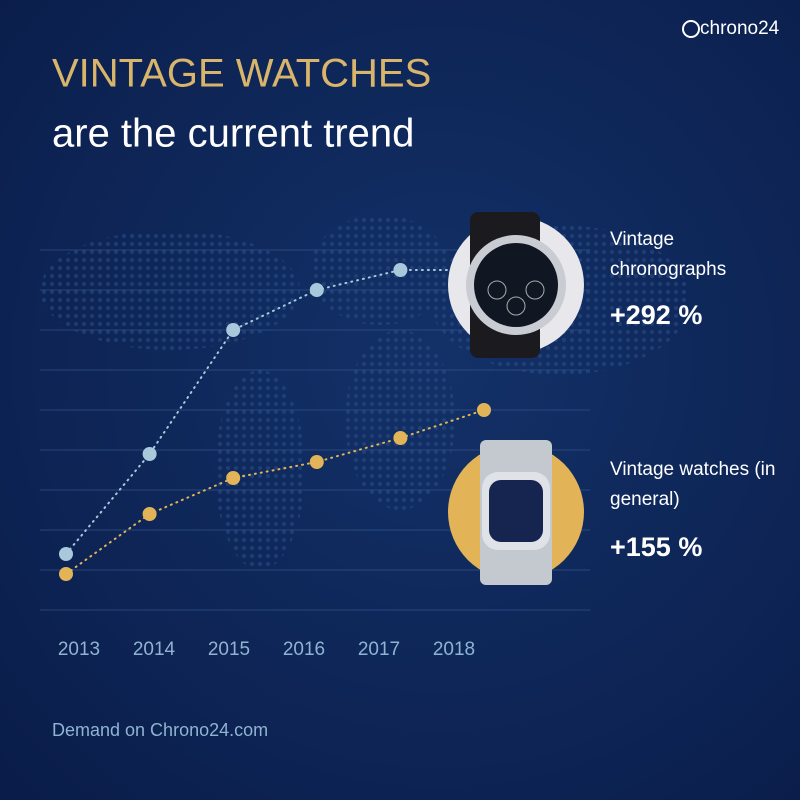 This screenshot has width=800, height=800. Describe the element at coordinates (656, 547) in the screenshot. I see `annotation: +155 %` at that location.